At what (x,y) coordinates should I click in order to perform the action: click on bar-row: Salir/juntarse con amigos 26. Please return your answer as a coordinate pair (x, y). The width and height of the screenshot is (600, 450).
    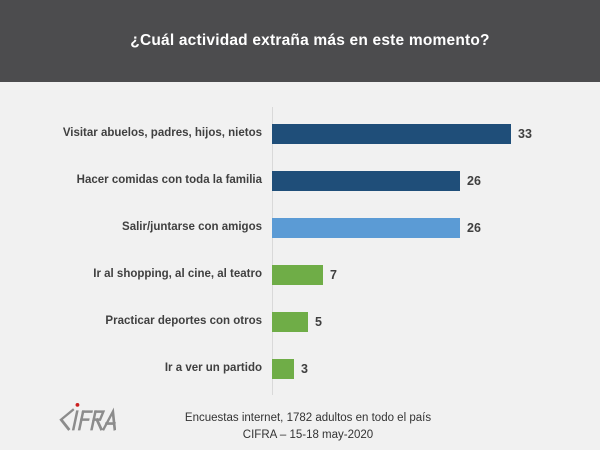
    Looking at the image, I should click on (300, 227).